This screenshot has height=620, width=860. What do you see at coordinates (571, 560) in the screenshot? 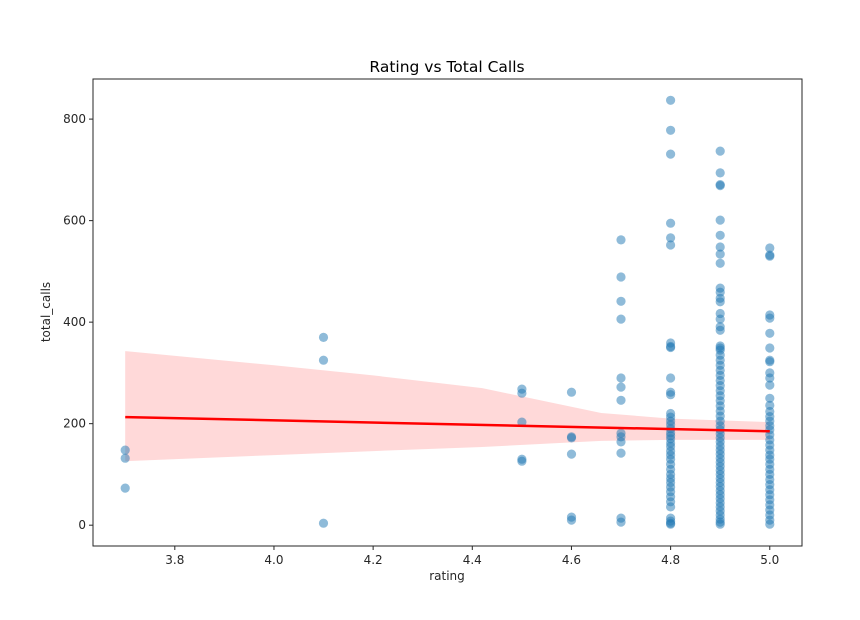
I see `x-tick-label: 4.6` at bounding box center [571, 560].